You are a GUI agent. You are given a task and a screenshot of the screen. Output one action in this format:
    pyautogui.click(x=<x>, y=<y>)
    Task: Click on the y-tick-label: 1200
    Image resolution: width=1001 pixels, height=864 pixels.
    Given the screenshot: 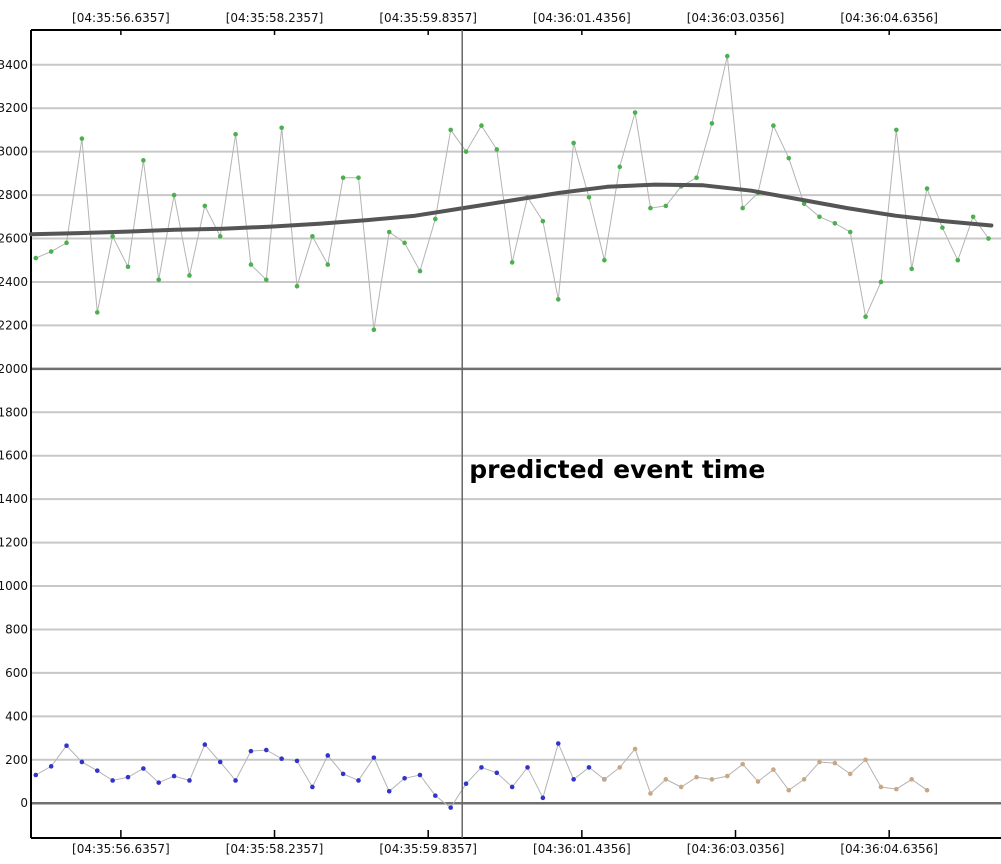 What is the action you would take?
    pyautogui.click(x=14, y=543)
    